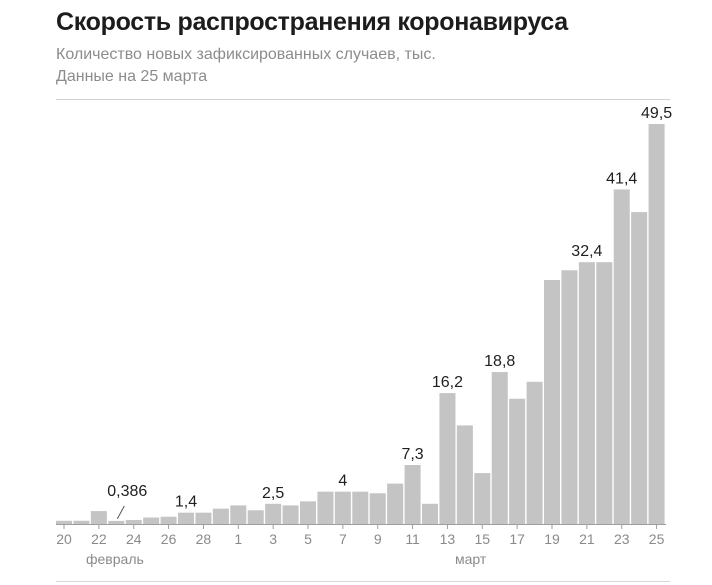 This screenshot has width=712, height=585. I want to click on month-labels-group: февраль март, so click(286, 559).